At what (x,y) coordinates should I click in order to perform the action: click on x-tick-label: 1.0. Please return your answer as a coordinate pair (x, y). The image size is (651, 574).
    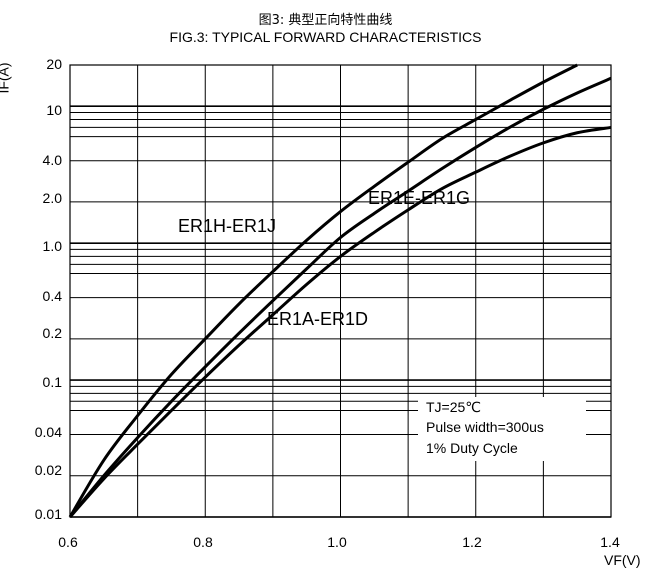
    Looking at the image, I should click on (337, 542).